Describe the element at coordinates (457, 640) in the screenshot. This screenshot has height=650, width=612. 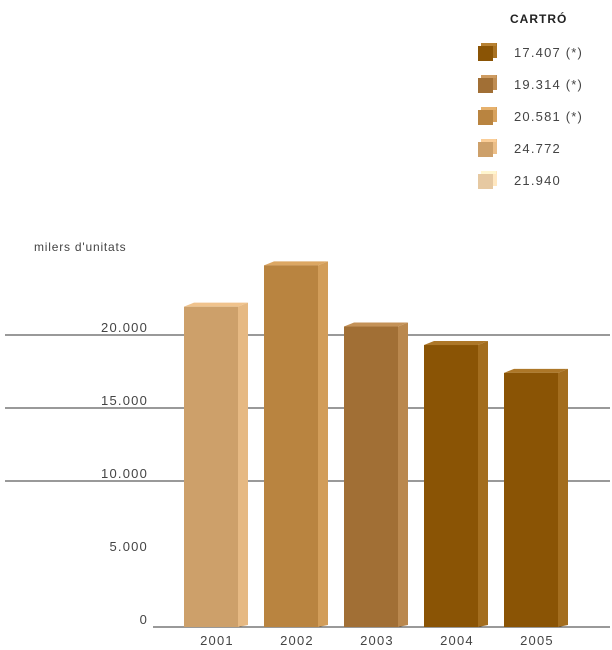
I see `x-tick-label: 2004` at that location.